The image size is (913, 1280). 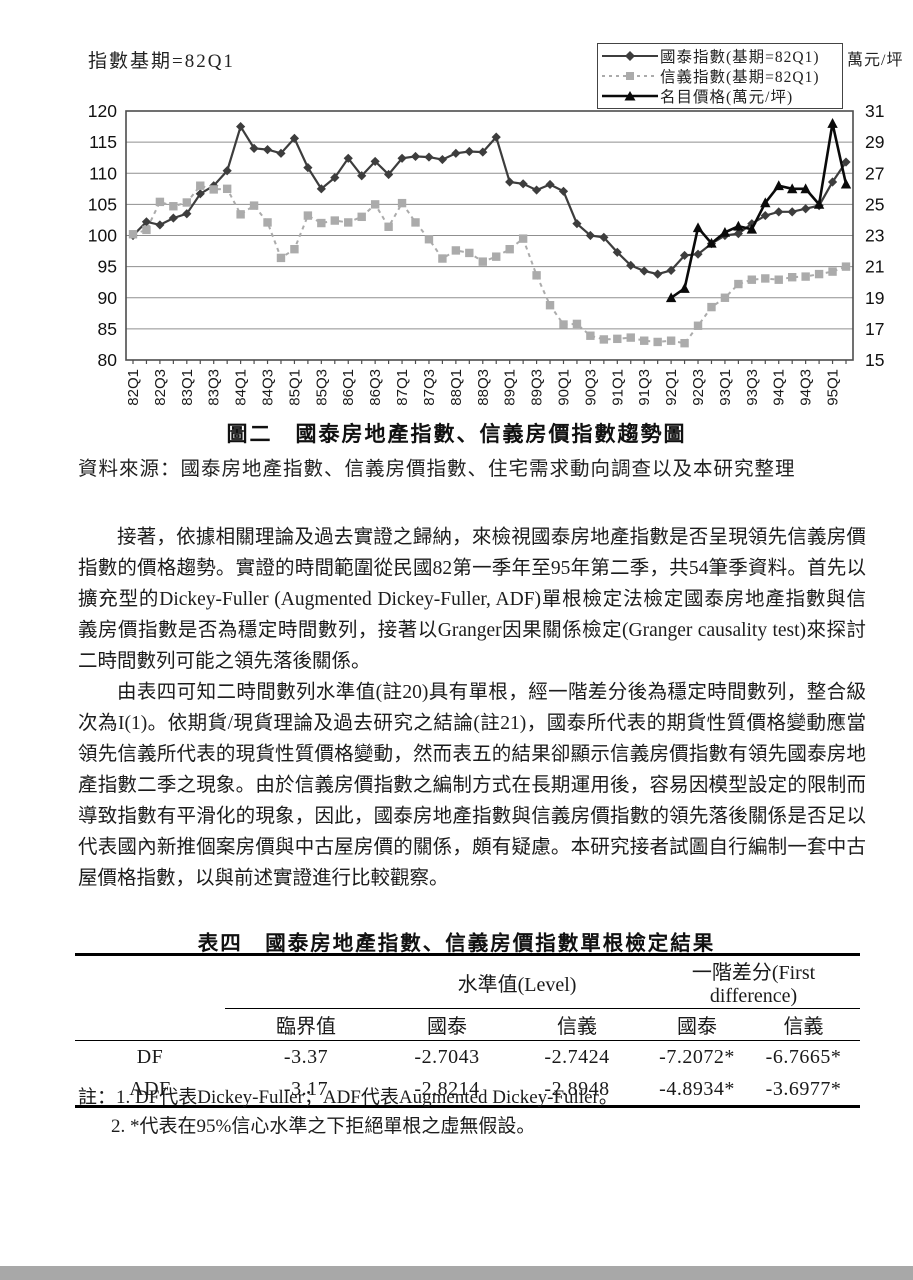 I want to click on table-cell: -3.17, so click(x=306, y=1088).